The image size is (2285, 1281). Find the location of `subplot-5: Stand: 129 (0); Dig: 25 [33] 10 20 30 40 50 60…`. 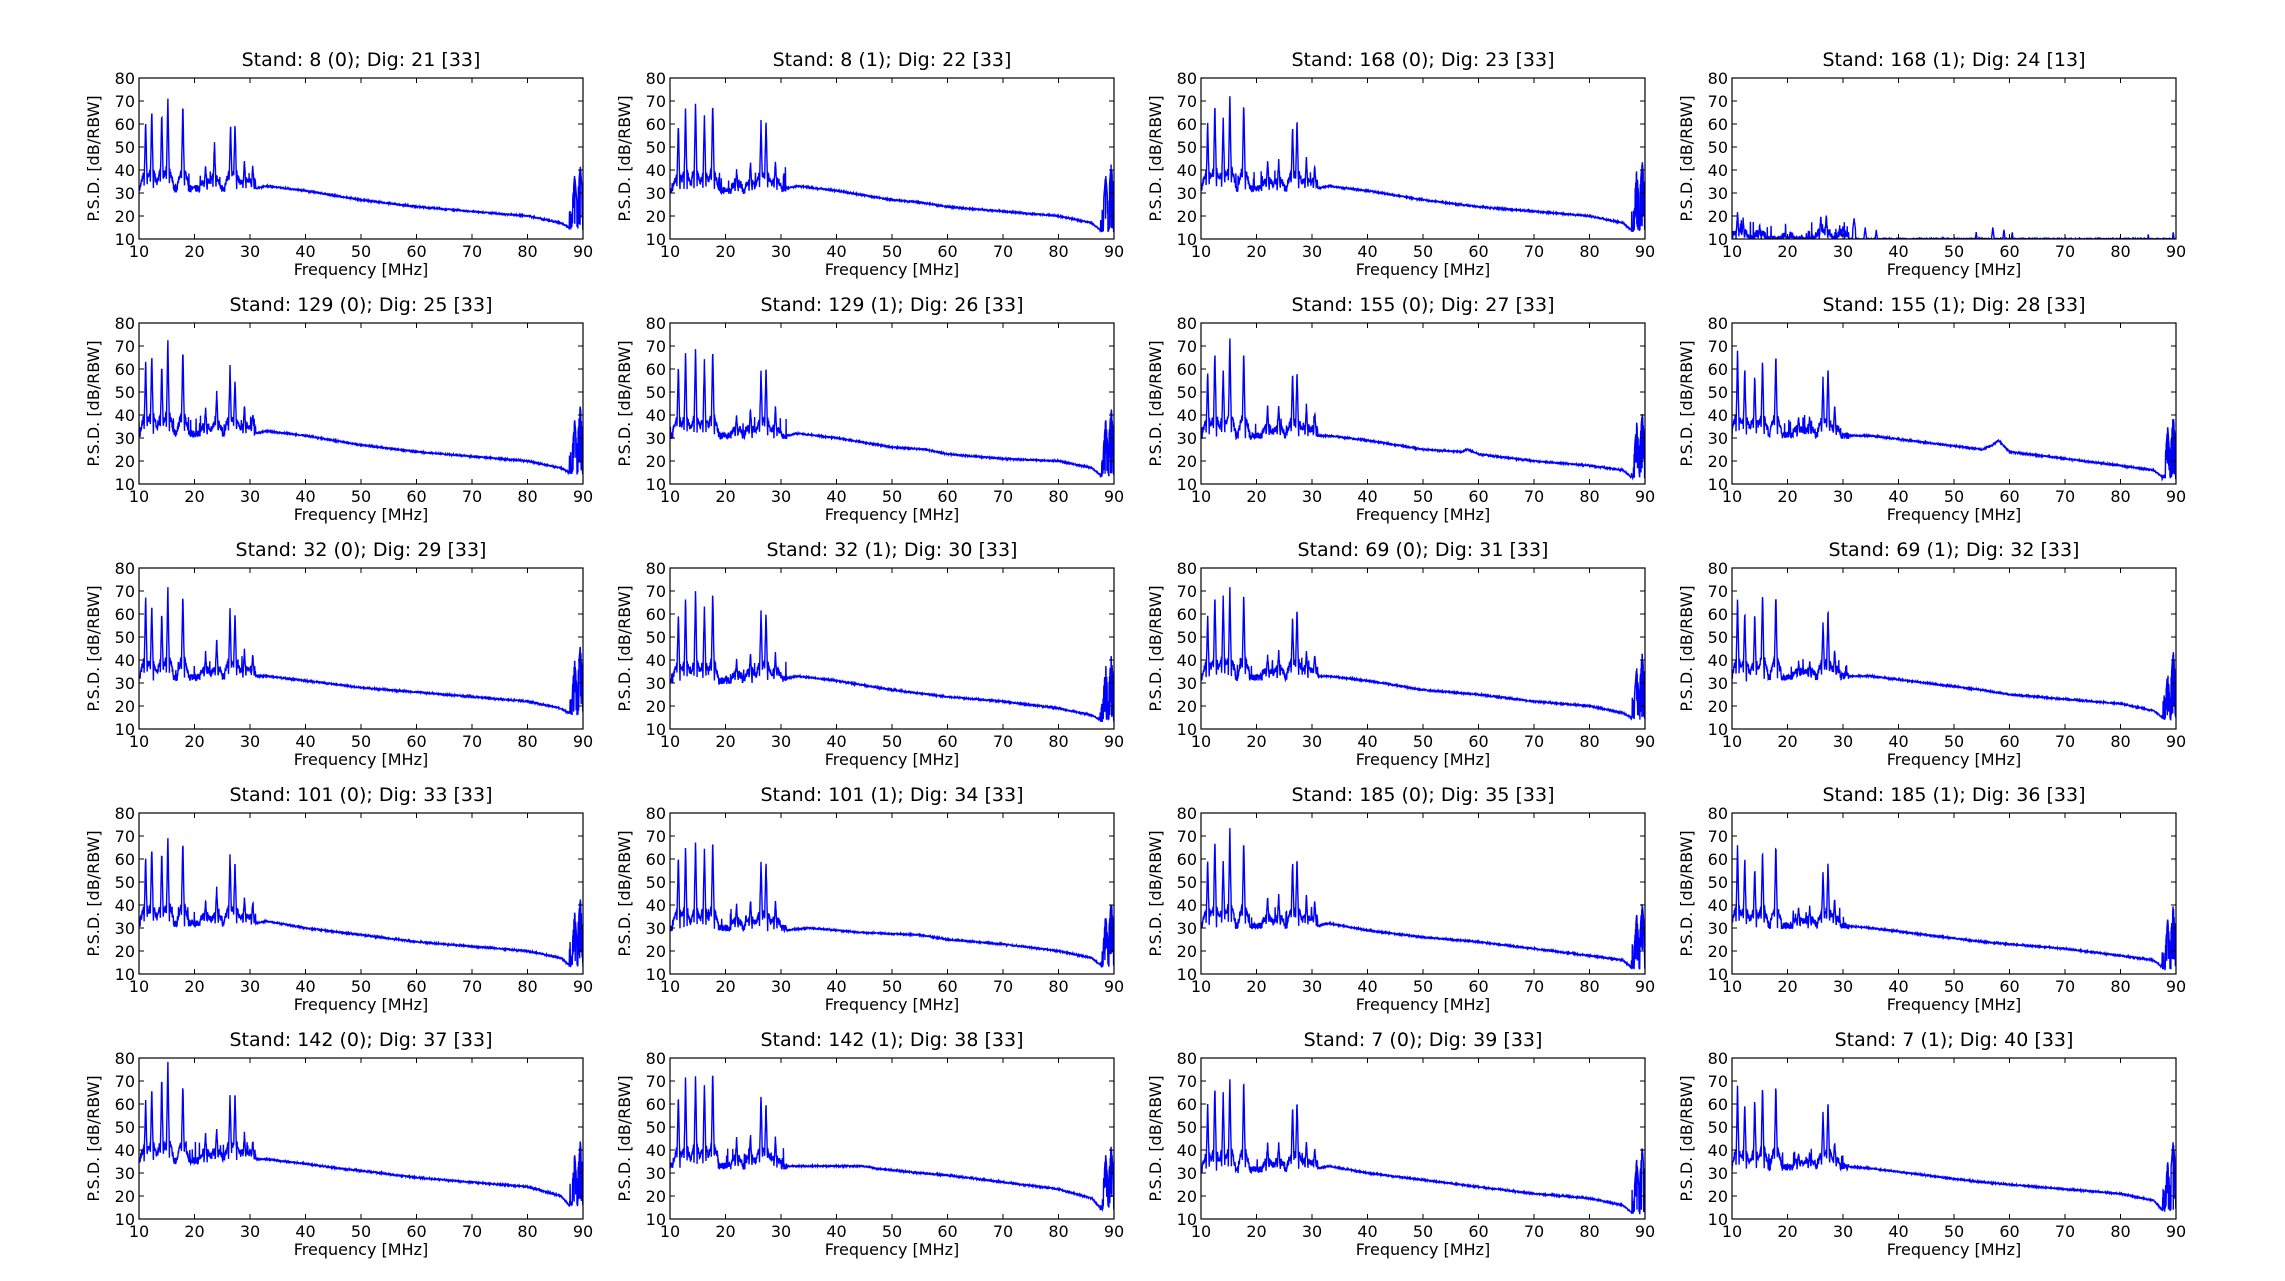

subplot-5: Stand: 129 (0); Dig: 25 [33] 10 20 30 40 50 60… is located at coordinates (338, 409).